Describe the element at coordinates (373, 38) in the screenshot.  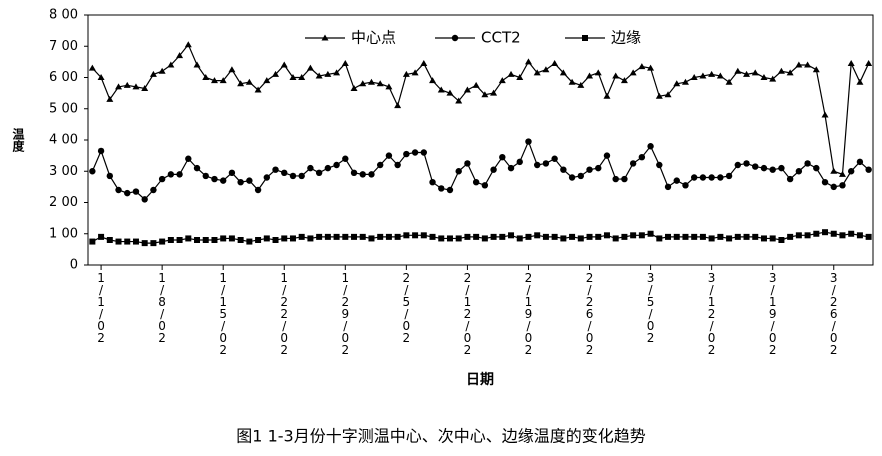
I see `legend-label: 中心点` at that location.